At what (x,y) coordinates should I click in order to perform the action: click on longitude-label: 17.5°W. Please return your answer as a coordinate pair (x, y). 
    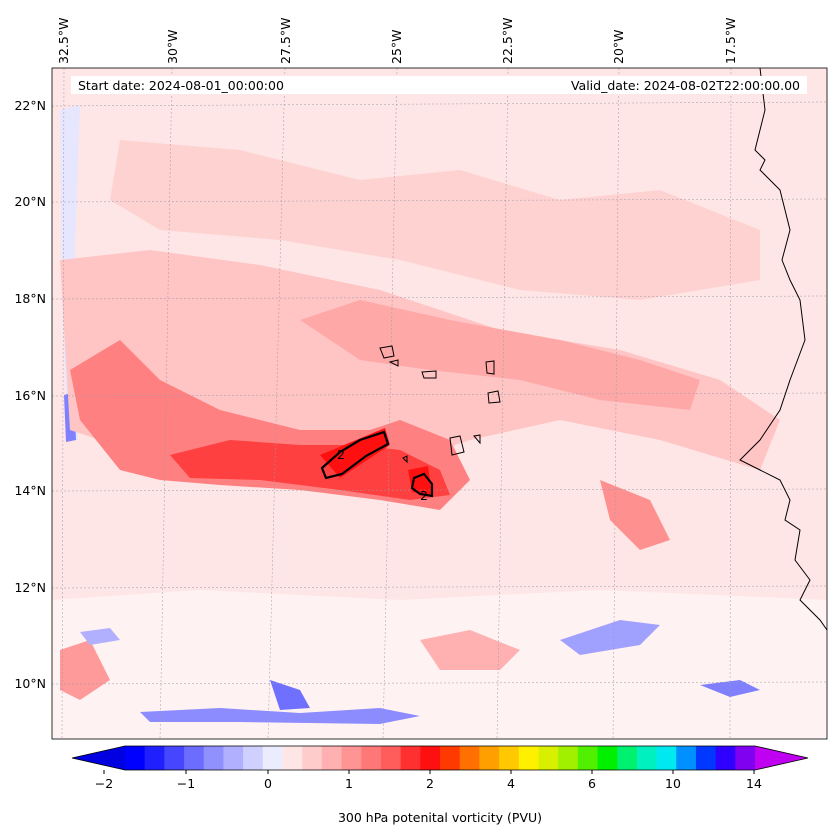
    Looking at the image, I should click on (730, 41).